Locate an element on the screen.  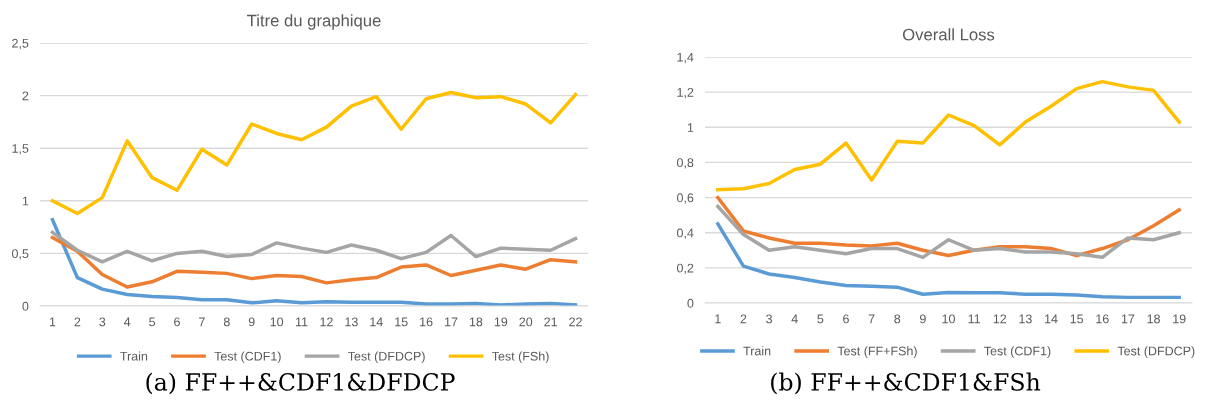
text: (b) FF++&CDF1&FSh is located at coordinates (906, 383).